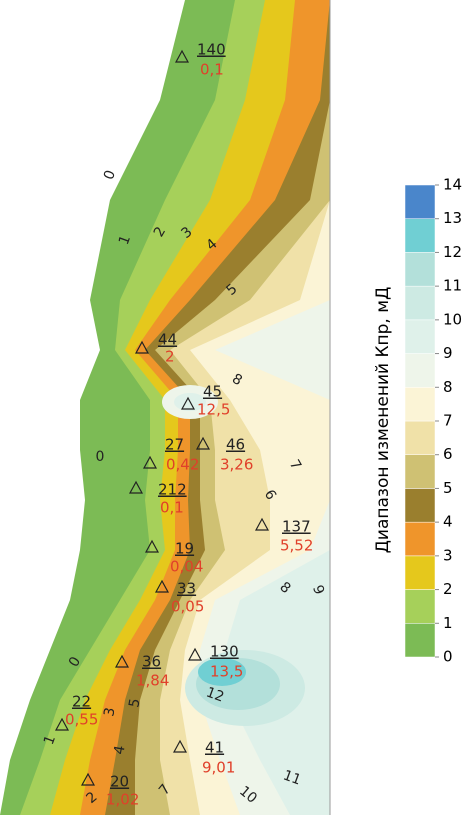  What do you see at coordinates (81, 702) in the screenshot?
I see `well-id: 22` at bounding box center [81, 702].